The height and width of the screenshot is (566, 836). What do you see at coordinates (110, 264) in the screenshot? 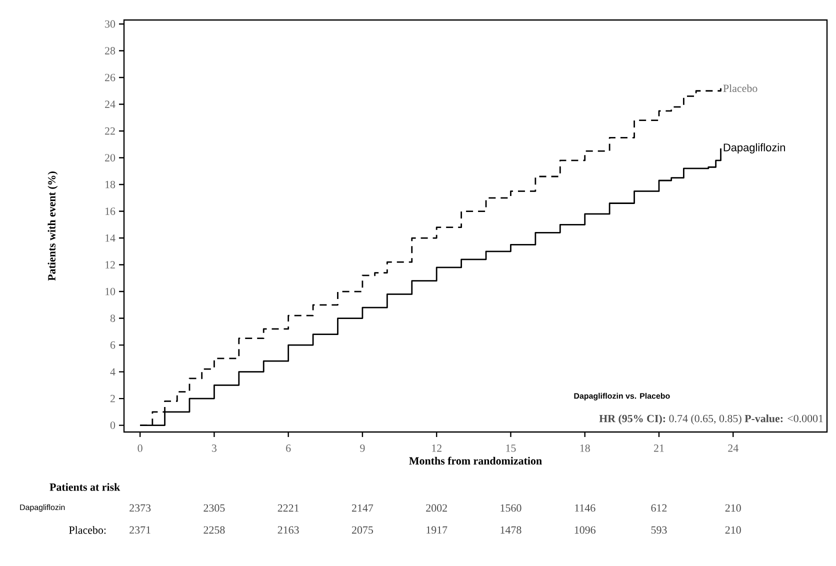
I see `y-tick-label: 12` at bounding box center [110, 264].